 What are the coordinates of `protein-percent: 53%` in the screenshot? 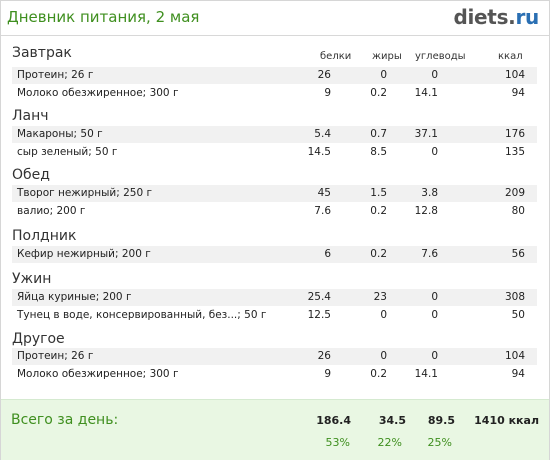 It's located at (337, 442).